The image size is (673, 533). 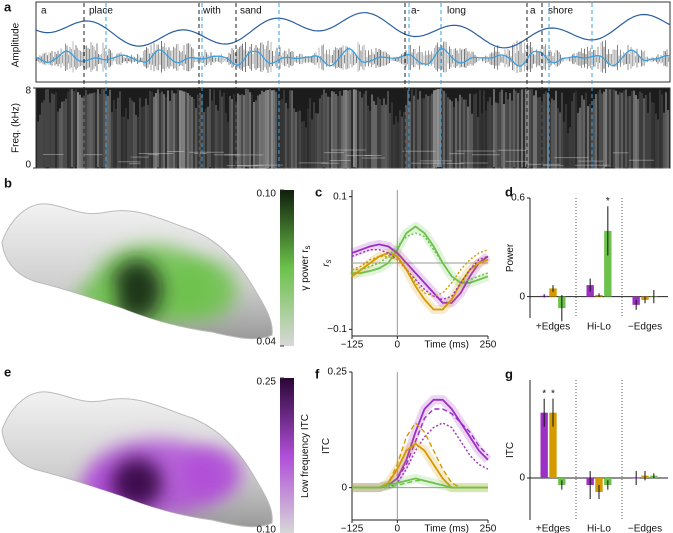 I want to click on x-tick-label: +Edges, so click(x=553, y=528).